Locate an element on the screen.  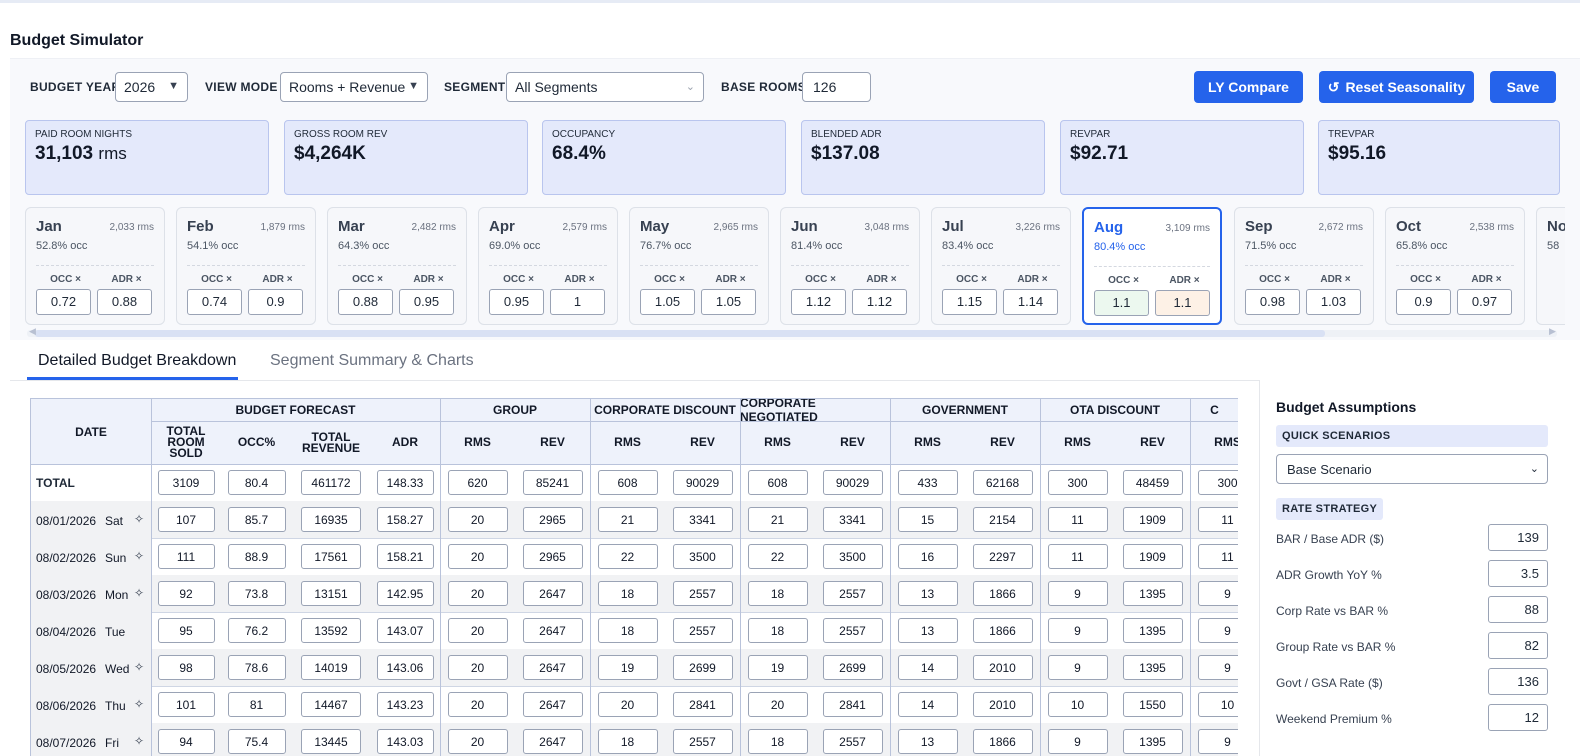
adr-multiplier-input: 1.12 is located at coordinates (879, 302).